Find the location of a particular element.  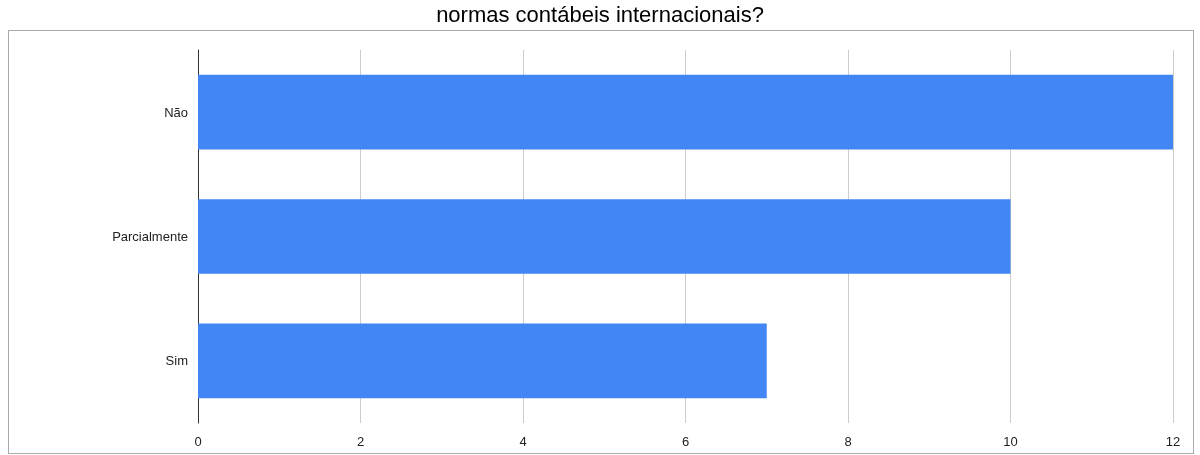

x-tick-label: 10 is located at coordinates (1010, 441).